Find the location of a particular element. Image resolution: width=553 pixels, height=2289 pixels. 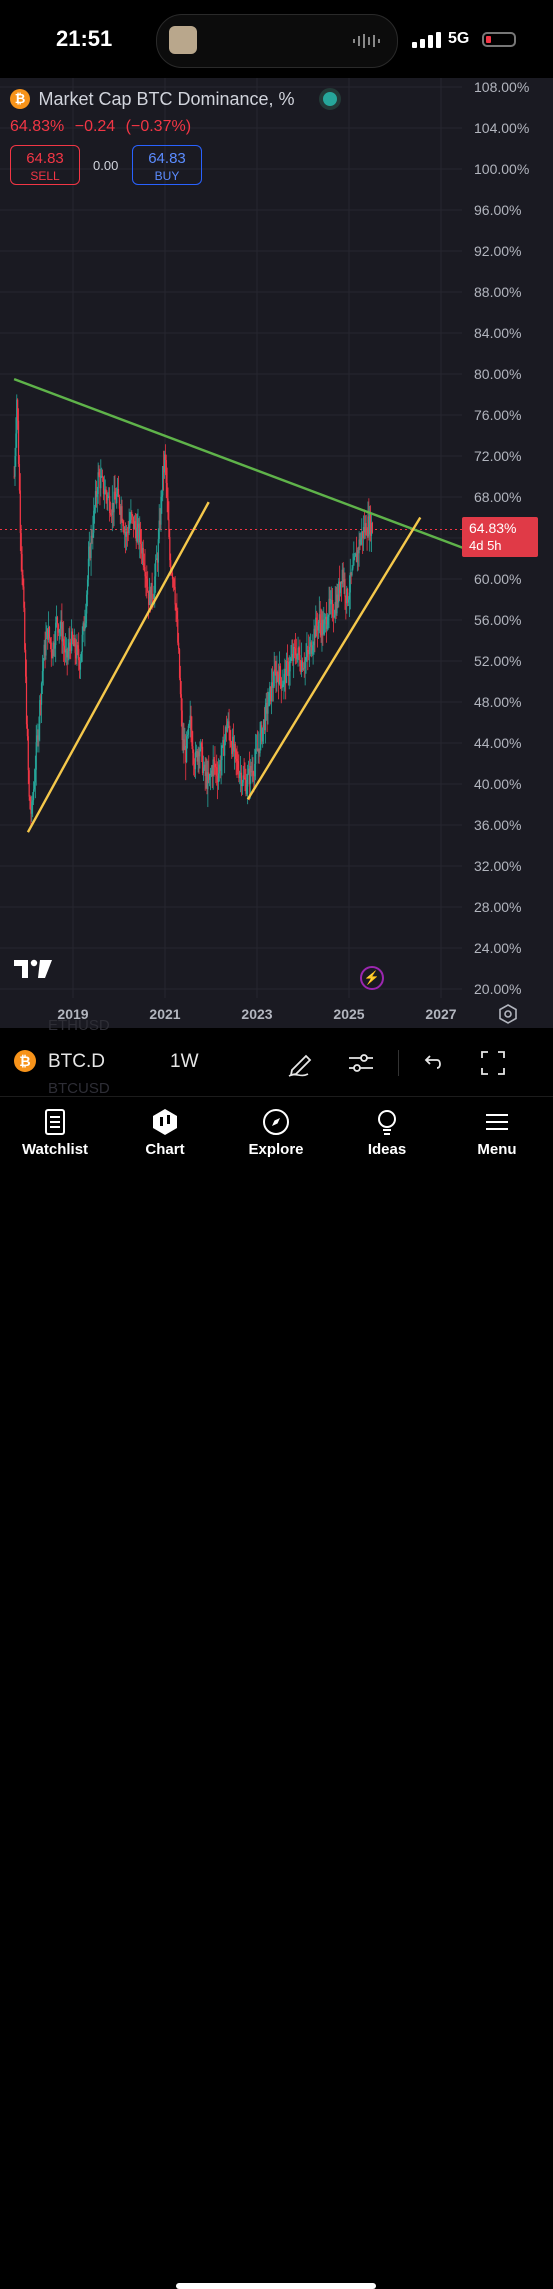

nav-watchlist: Watchlist is located at coordinates (55, 1132).